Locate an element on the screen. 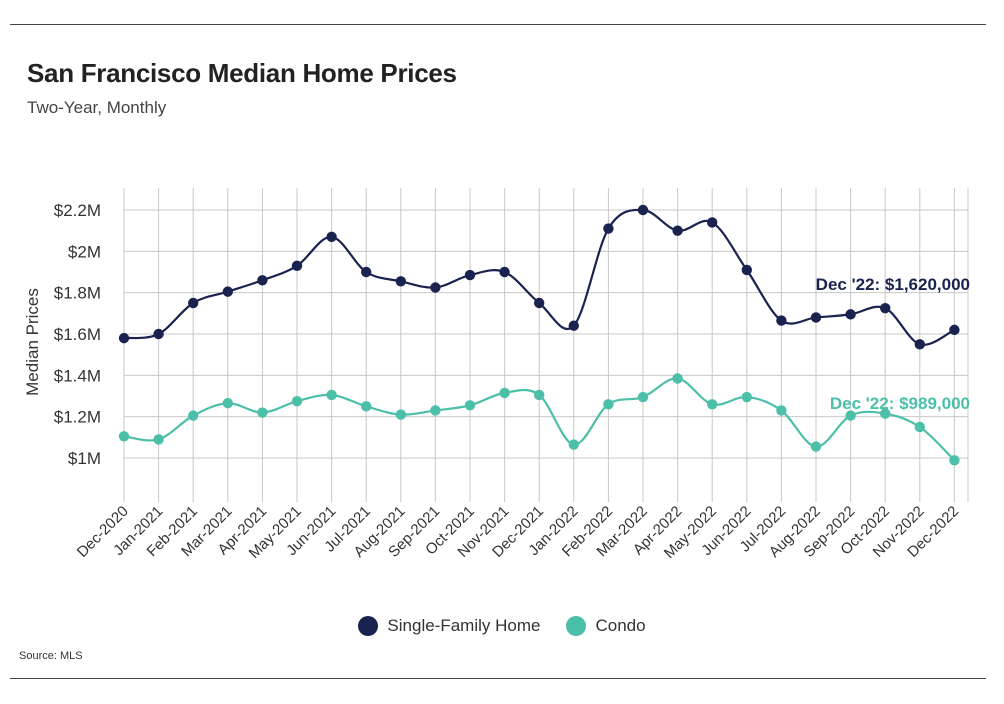  y-tick-label: $1.6M is located at coordinates (77, 334).